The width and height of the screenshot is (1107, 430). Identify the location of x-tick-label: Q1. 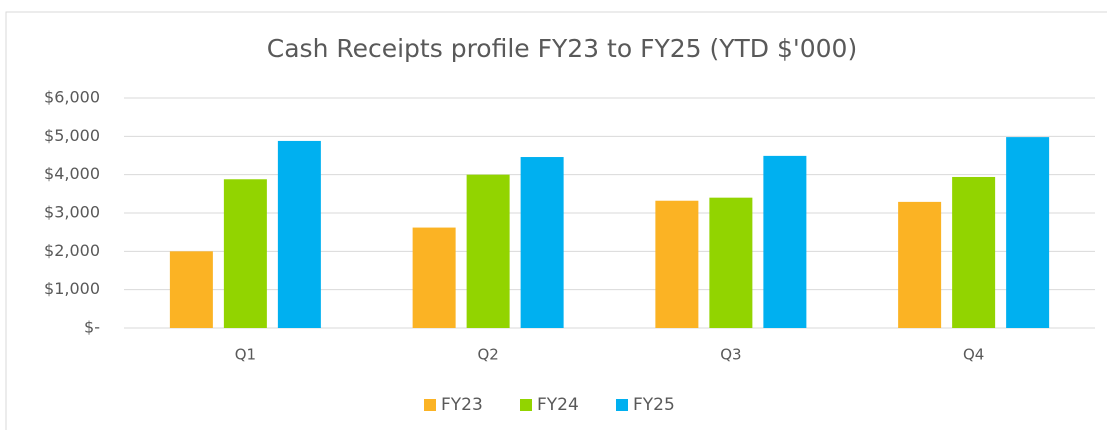
(245, 355).